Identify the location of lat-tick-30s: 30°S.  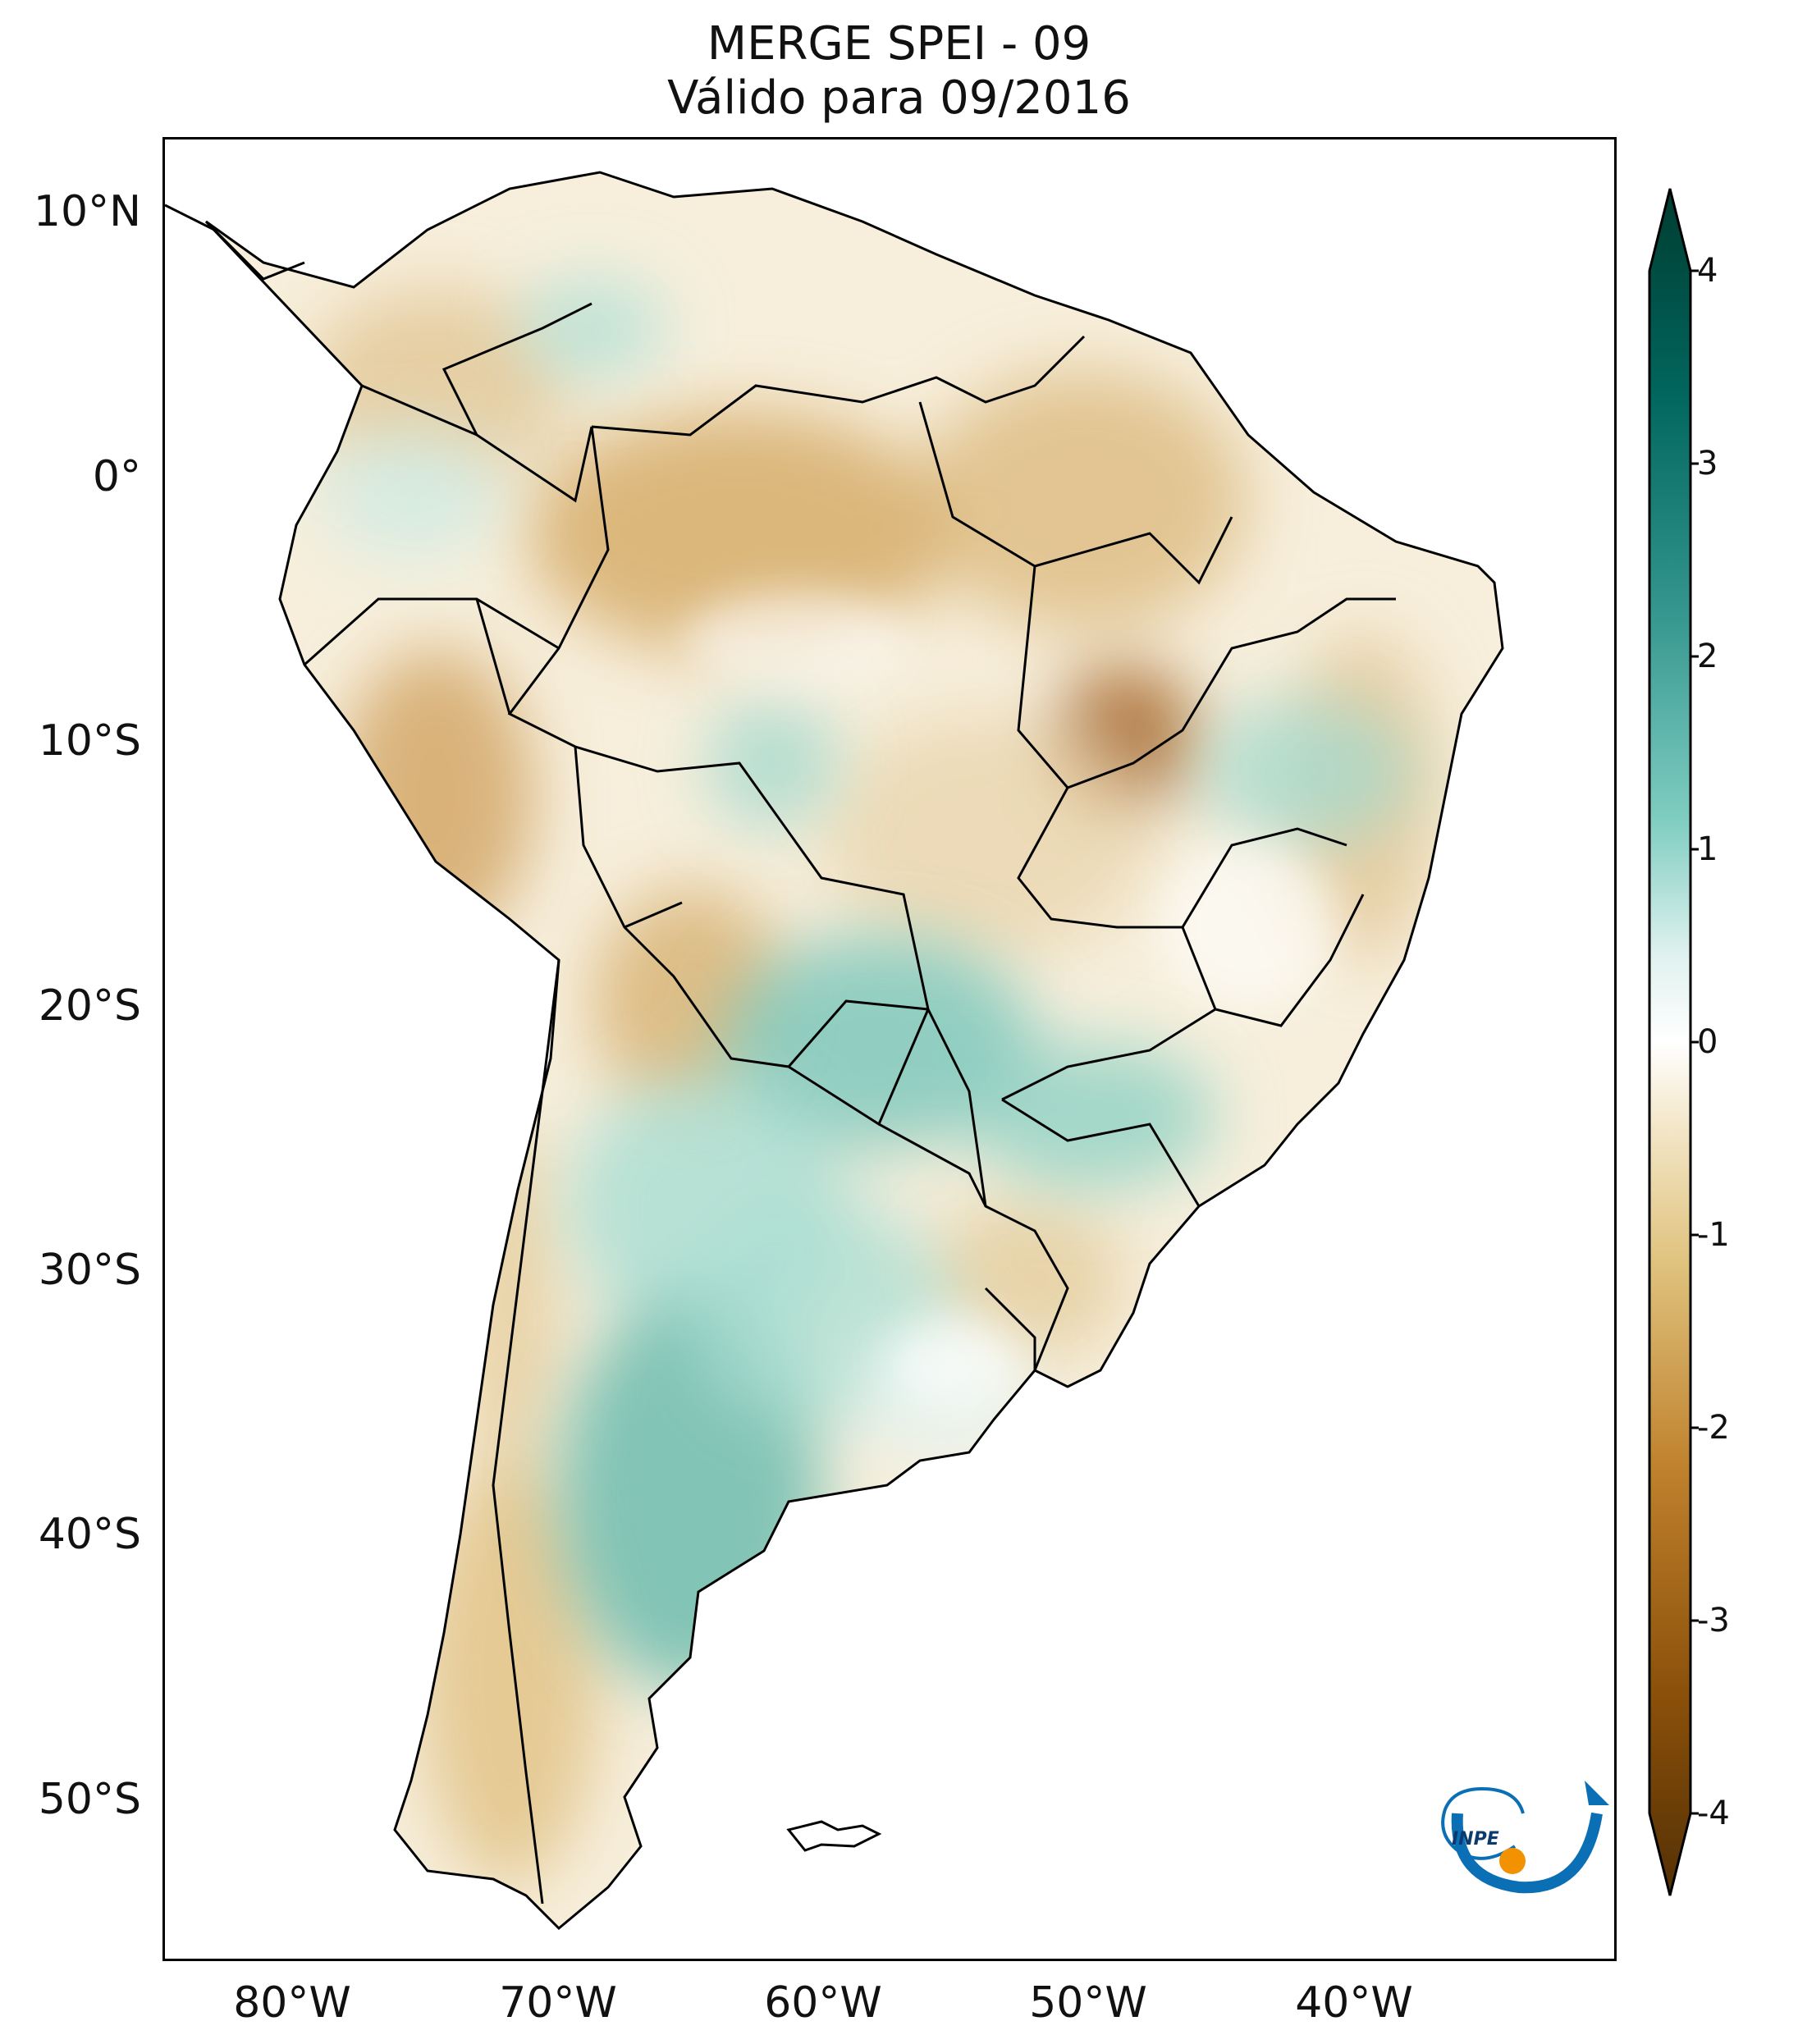
(89, 1270).